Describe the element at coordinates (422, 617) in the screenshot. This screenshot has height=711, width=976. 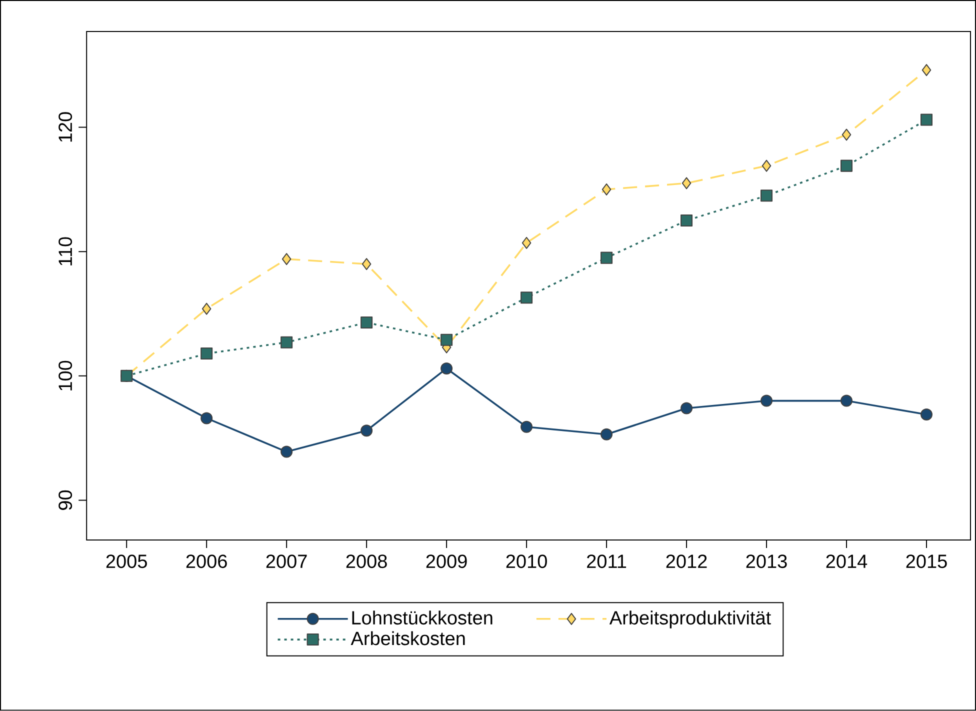
I see `legend-label: Lohnstückkosten` at that location.